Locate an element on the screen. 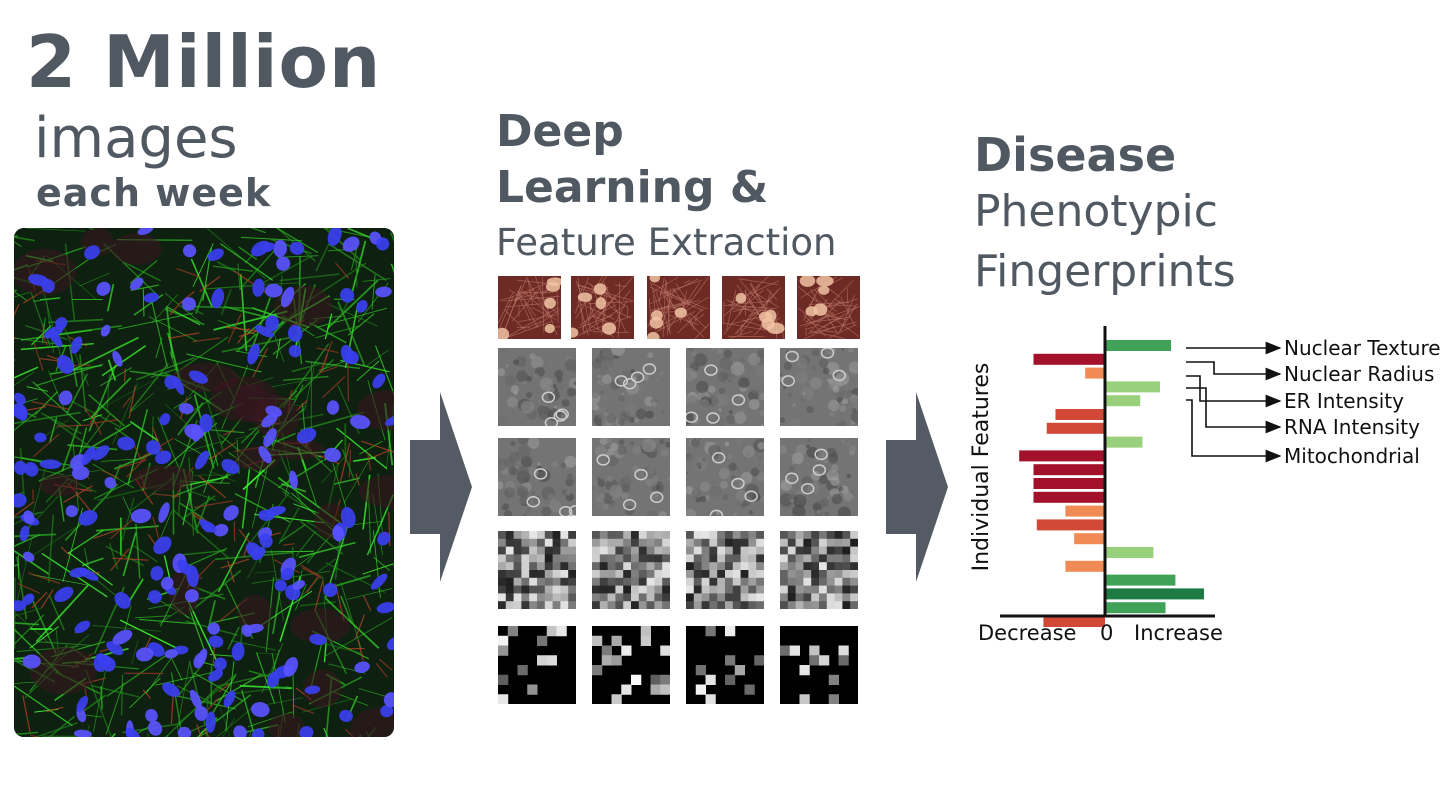 Image resolution: width=1456 pixels, height=787 pixels. stage1-detail: each week is located at coordinates (154, 193).